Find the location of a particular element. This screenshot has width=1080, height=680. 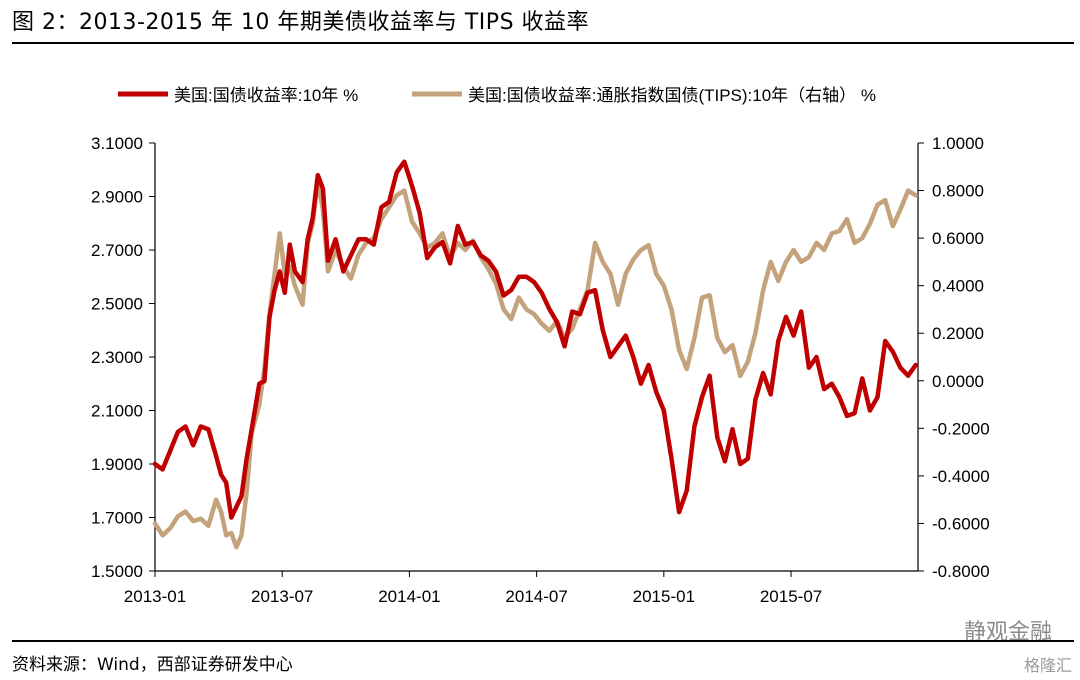

x-tick-label: 2013-01 is located at coordinates (155, 596).